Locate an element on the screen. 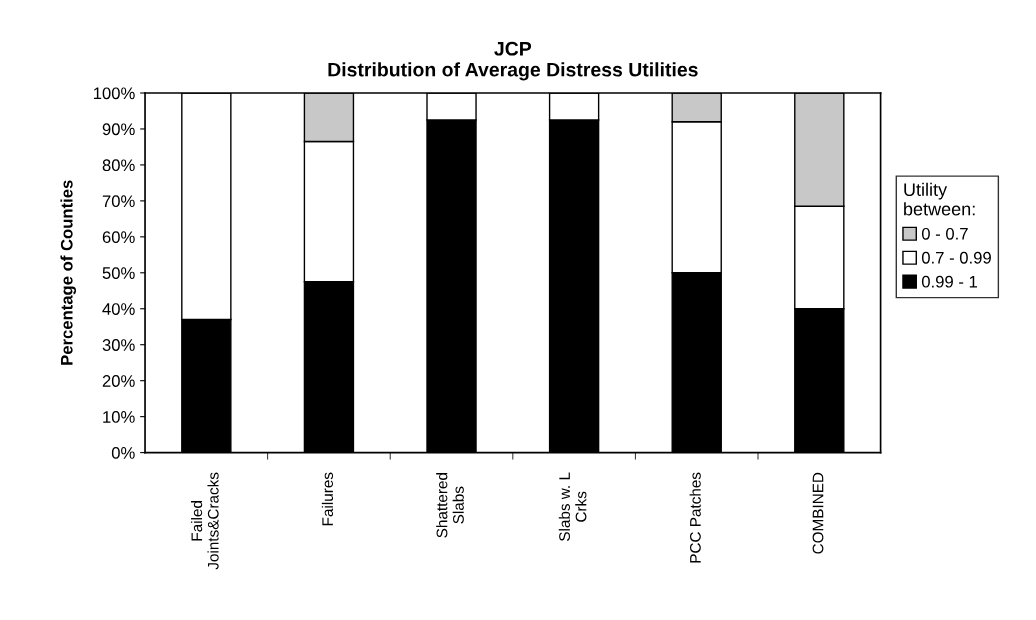 The width and height of the screenshot is (1036, 620). y-tick-label: 70% is located at coordinates (118, 201).